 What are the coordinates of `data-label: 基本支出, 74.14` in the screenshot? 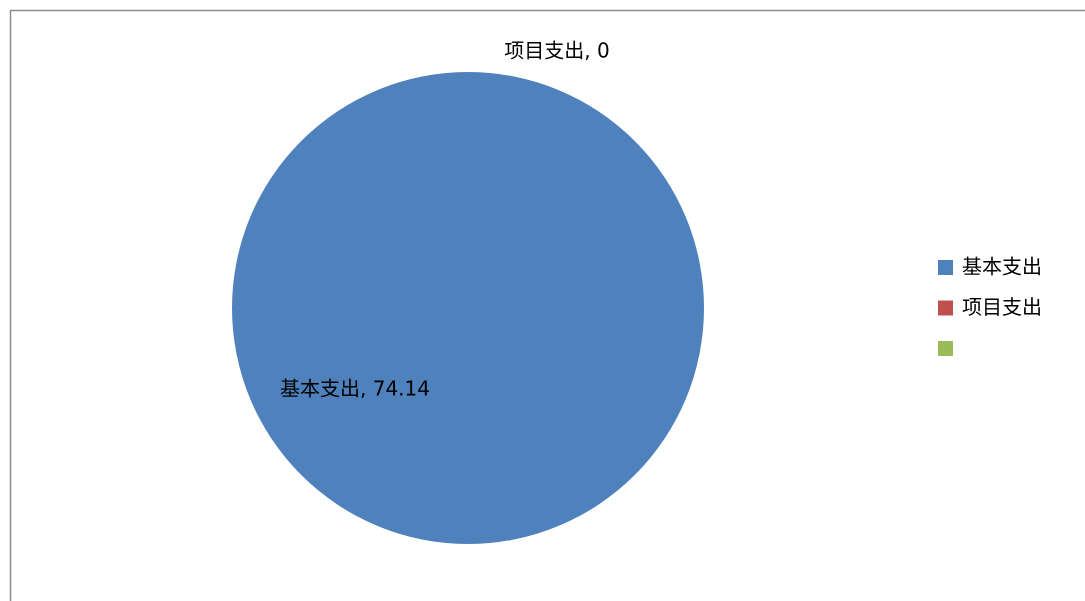 It's located at (355, 389).